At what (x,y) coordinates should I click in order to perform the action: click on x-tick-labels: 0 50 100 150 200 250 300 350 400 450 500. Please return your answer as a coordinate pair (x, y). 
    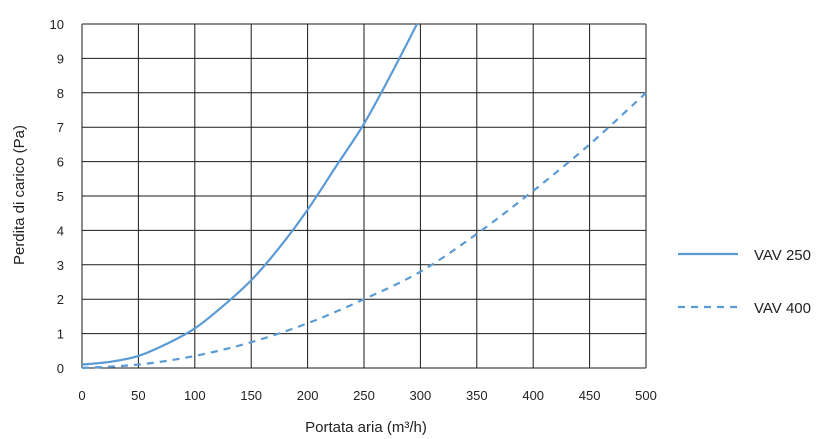
    Looking at the image, I should click on (367, 395).